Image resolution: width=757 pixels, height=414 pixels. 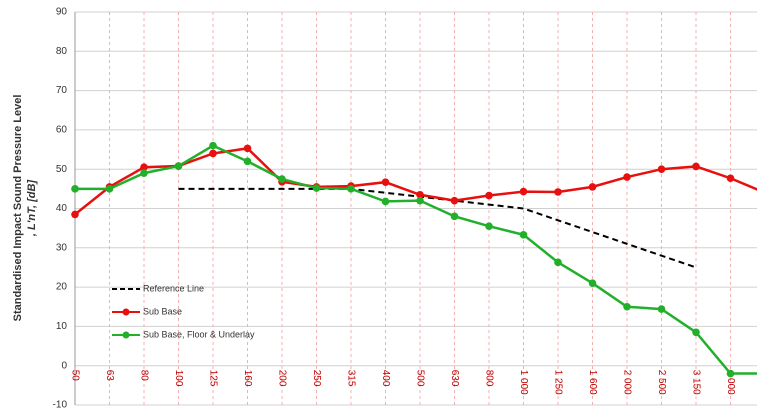 What do you see at coordinates (178, 378) in the screenshot?
I see `x-tick-label: 100` at bounding box center [178, 378].